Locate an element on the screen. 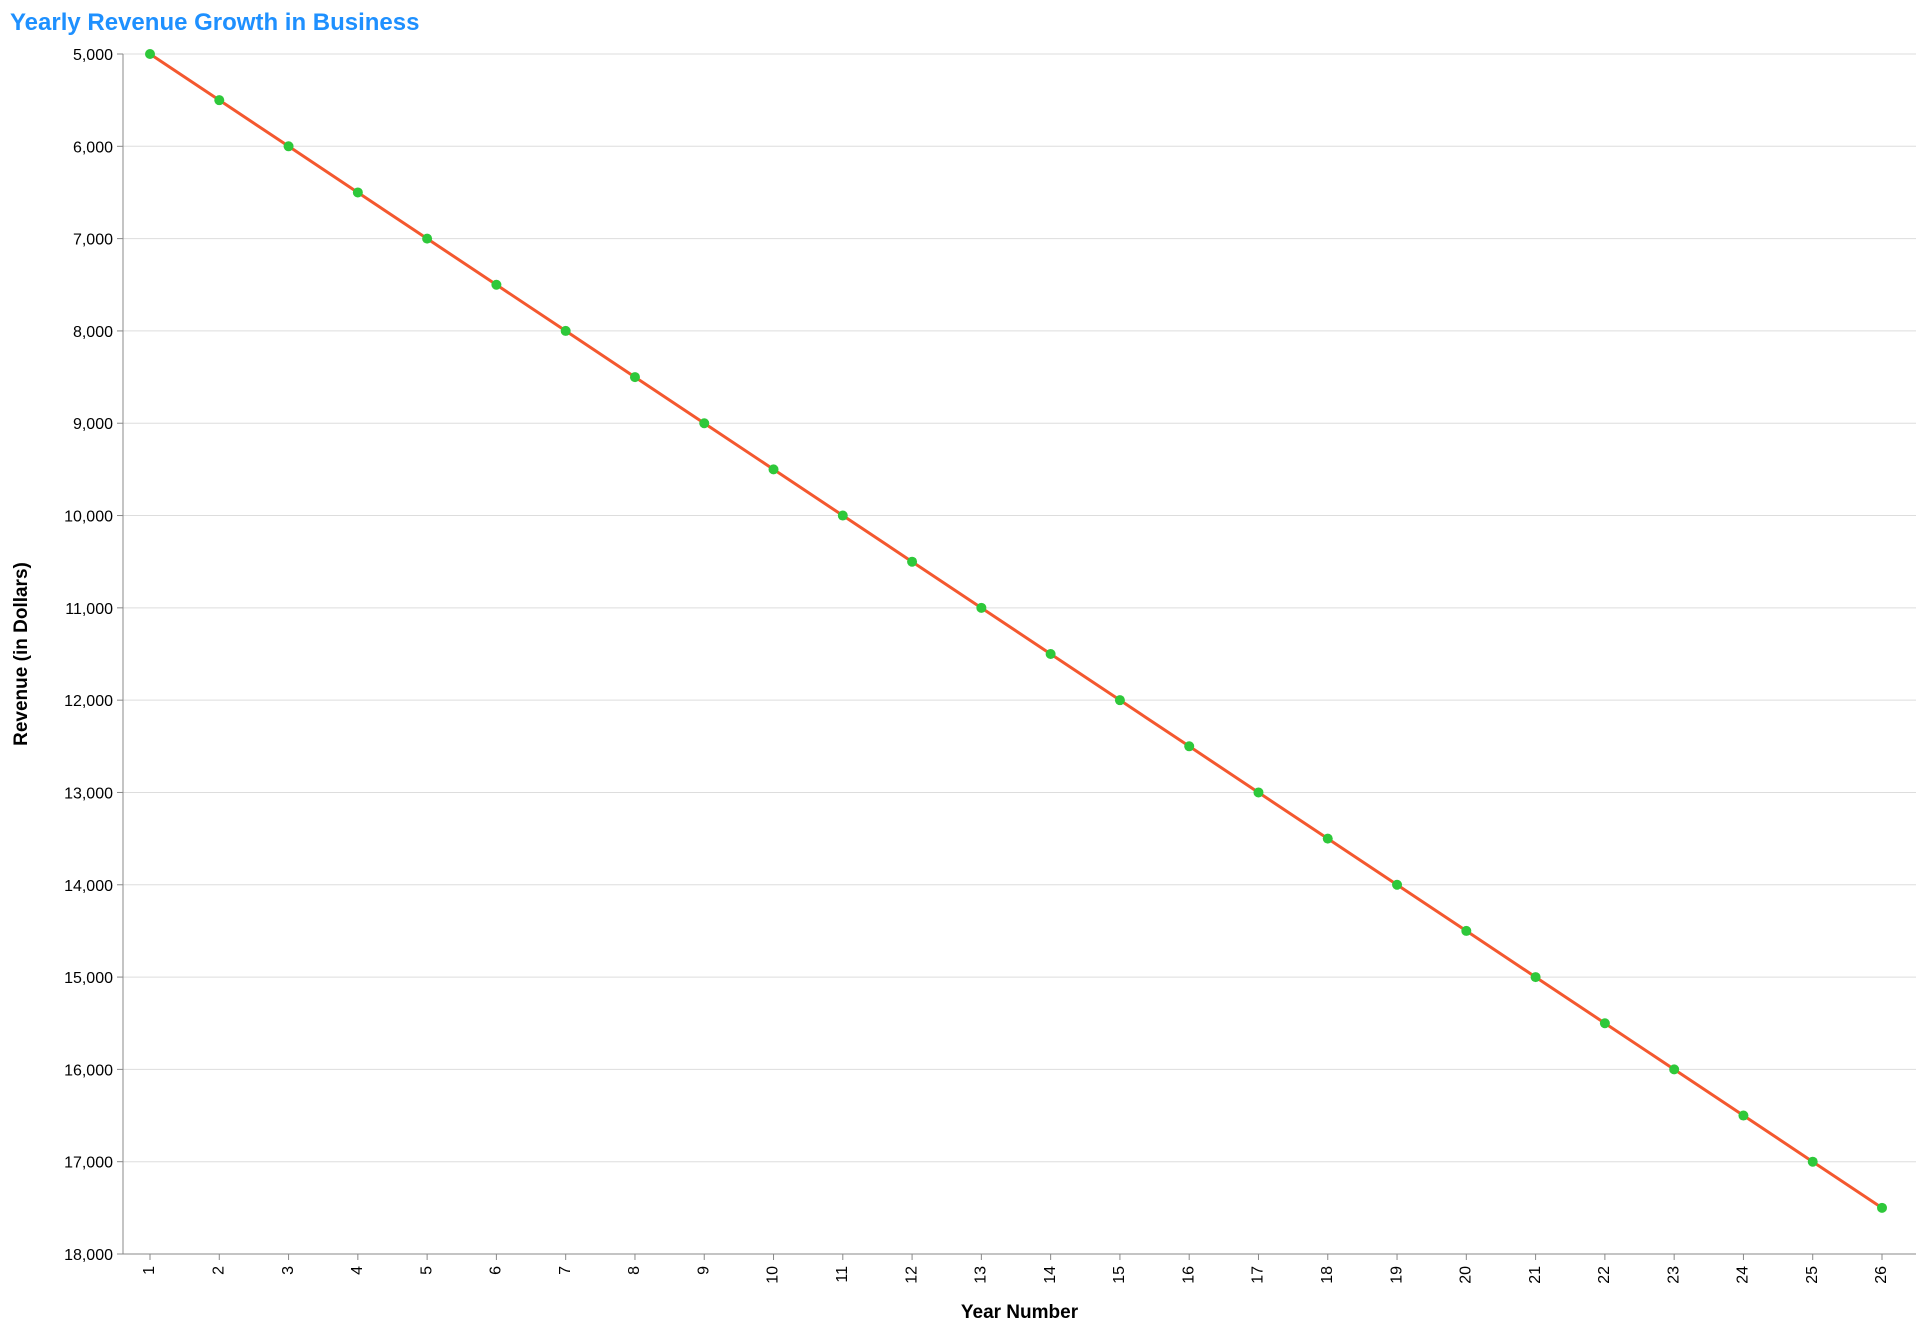 The height and width of the screenshot is (1332, 1926). y-tick-label: 6,000 is located at coordinates (93, 147).